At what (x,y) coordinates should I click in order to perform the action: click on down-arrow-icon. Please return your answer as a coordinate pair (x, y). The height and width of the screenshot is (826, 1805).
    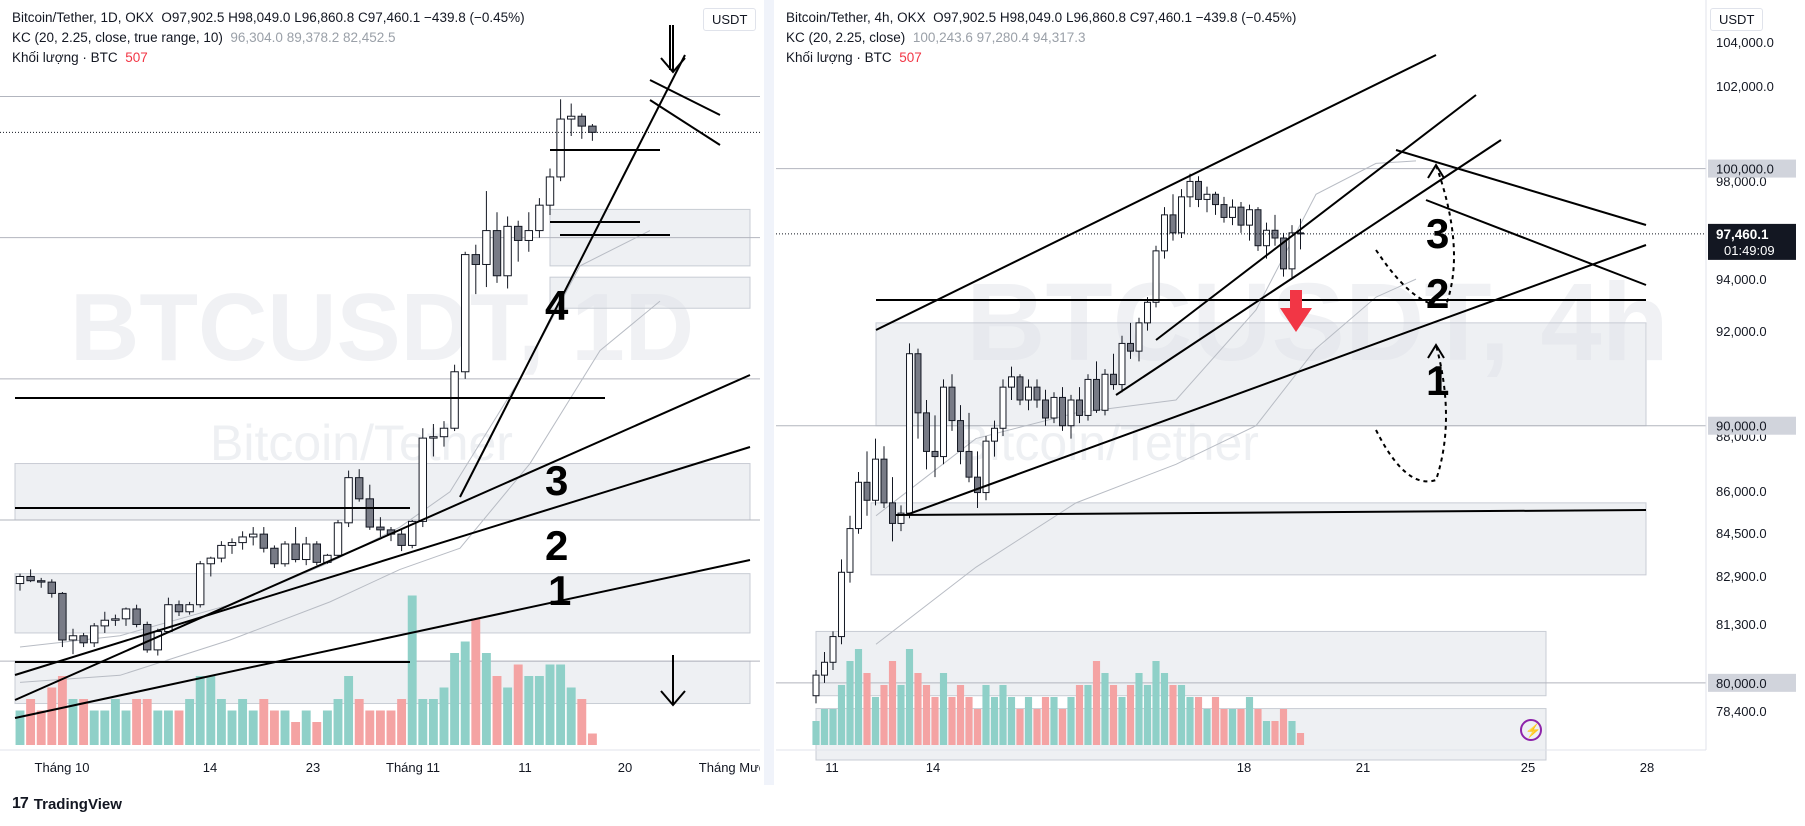
    Looking at the image, I should click on (673, 65).